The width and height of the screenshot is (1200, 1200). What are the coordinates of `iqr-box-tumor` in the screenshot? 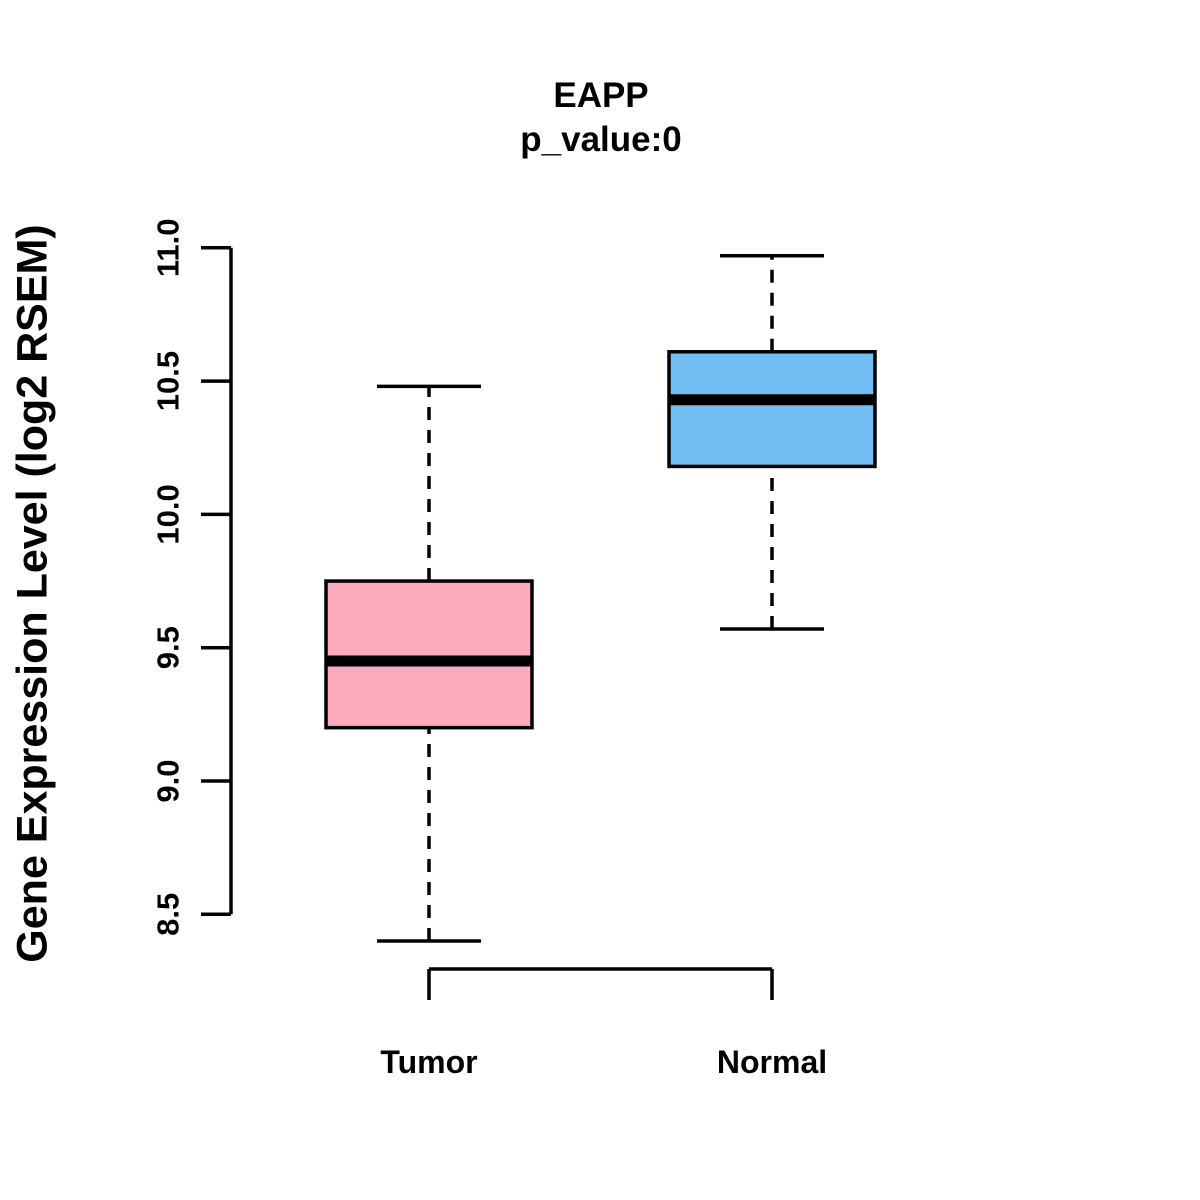 It's located at (429, 654).